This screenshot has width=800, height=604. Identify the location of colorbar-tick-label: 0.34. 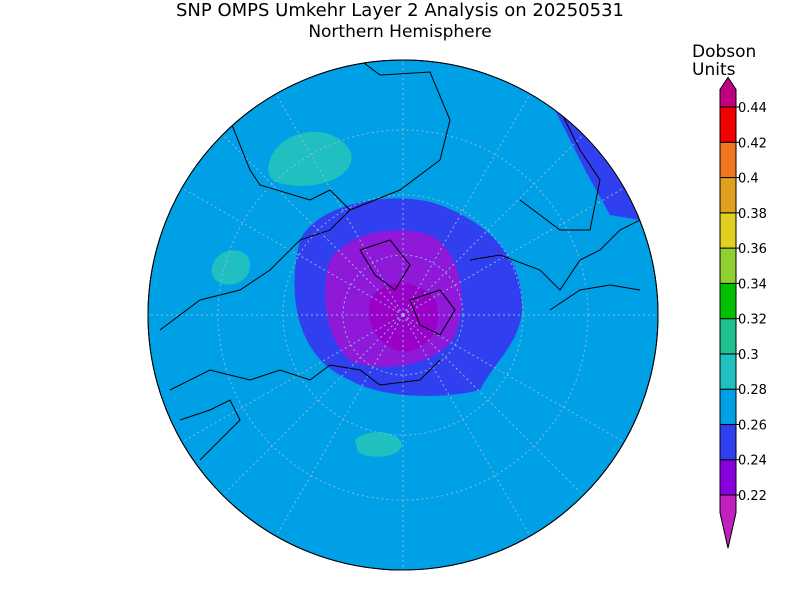
(752, 284).